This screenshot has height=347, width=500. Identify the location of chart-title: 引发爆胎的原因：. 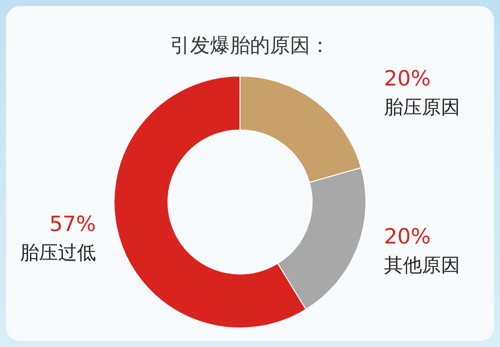
(250, 45).